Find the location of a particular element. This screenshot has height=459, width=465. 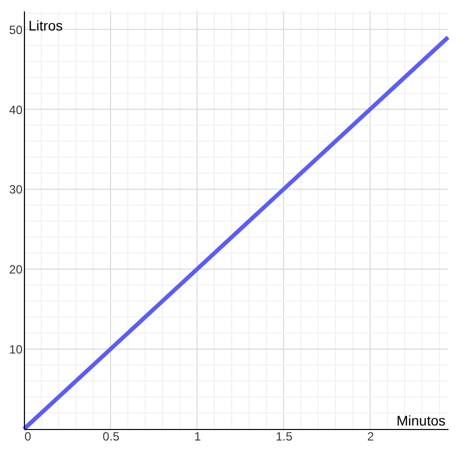

y-axis-title: Litros is located at coordinates (45, 26).